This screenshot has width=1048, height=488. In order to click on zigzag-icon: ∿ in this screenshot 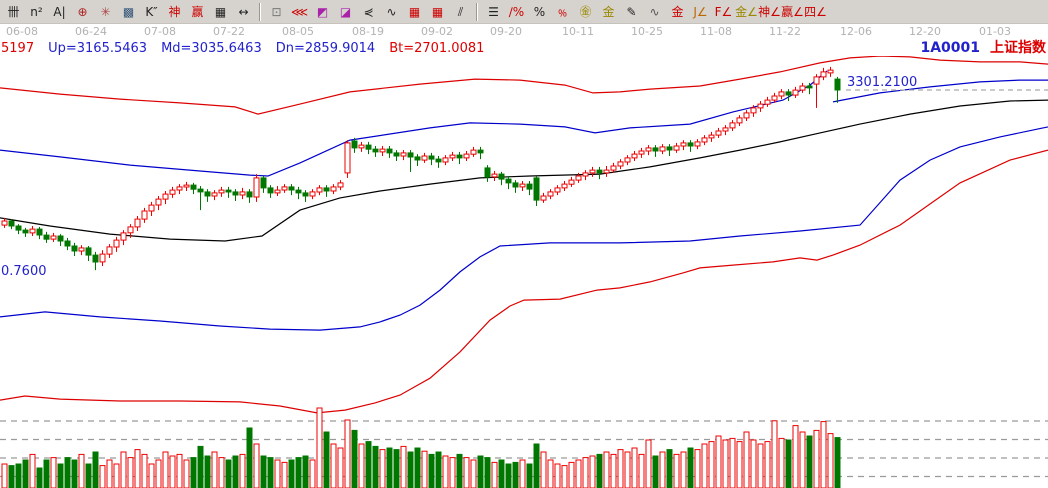, I will do `click(391, 11)`.